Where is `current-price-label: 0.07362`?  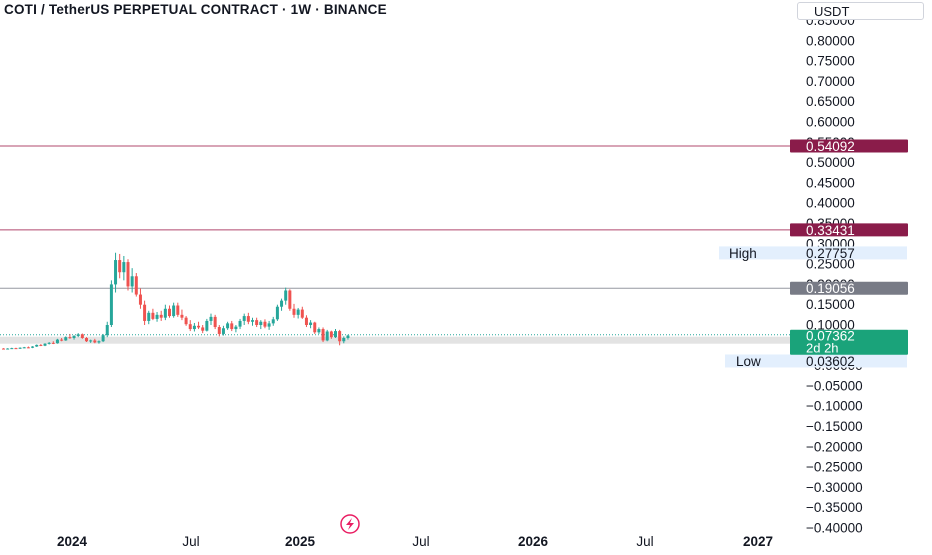
current-price-label: 0.07362 is located at coordinates (830, 336).